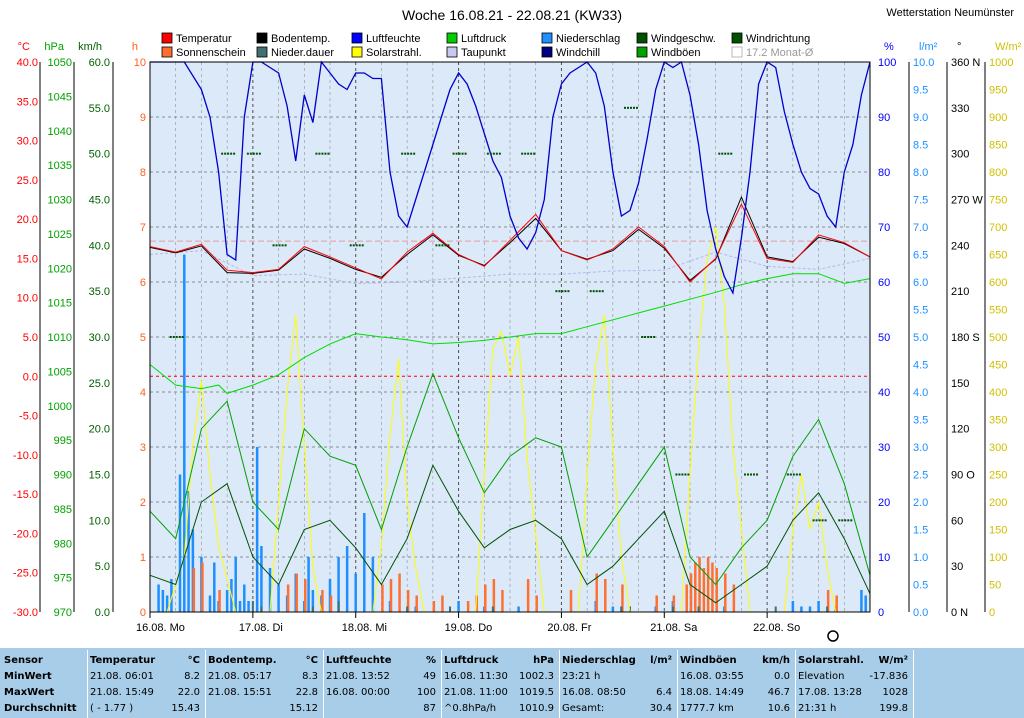  Describe the element at coordinates (44, 683) in the screenshot. I see `row-labels: Sensor MinWert MaxWert Durchschnitt` at that location.